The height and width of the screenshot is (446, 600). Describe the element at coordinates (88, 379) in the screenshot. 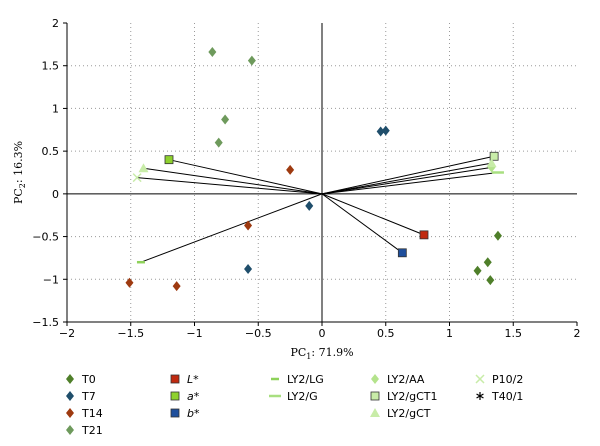

I see `legend-label: T0` at that location.